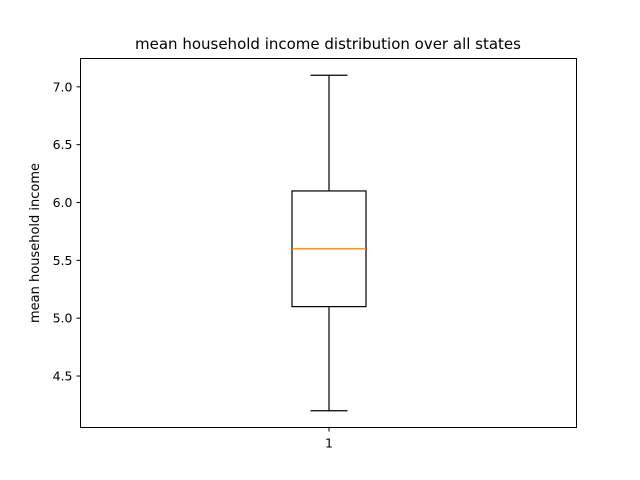  Describe the element at coordinates (63, 376) in the screenshot. I see `y-tick-label: 4.5` at that location.